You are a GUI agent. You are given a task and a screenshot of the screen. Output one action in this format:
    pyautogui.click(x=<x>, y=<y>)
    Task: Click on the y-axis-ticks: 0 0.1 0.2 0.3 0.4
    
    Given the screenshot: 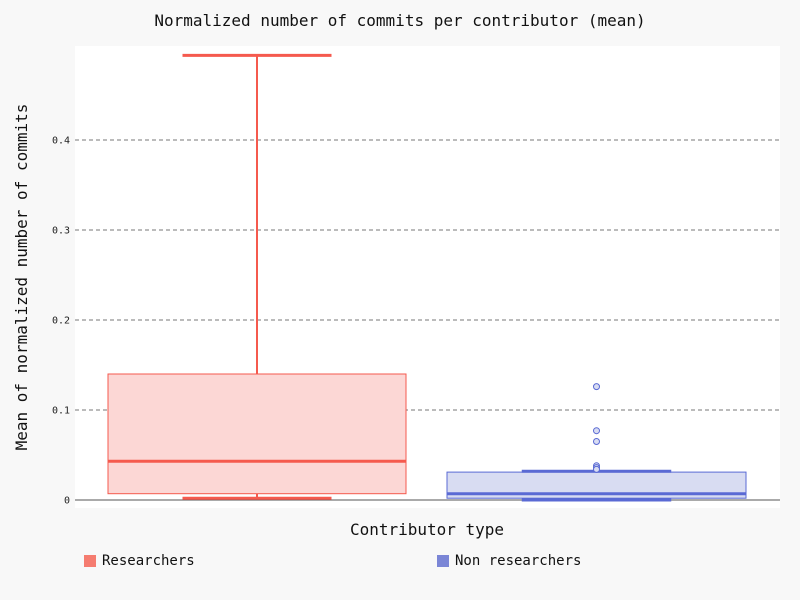 What is the action you would take?
    pyautogui.click(x=61, y=321)
    